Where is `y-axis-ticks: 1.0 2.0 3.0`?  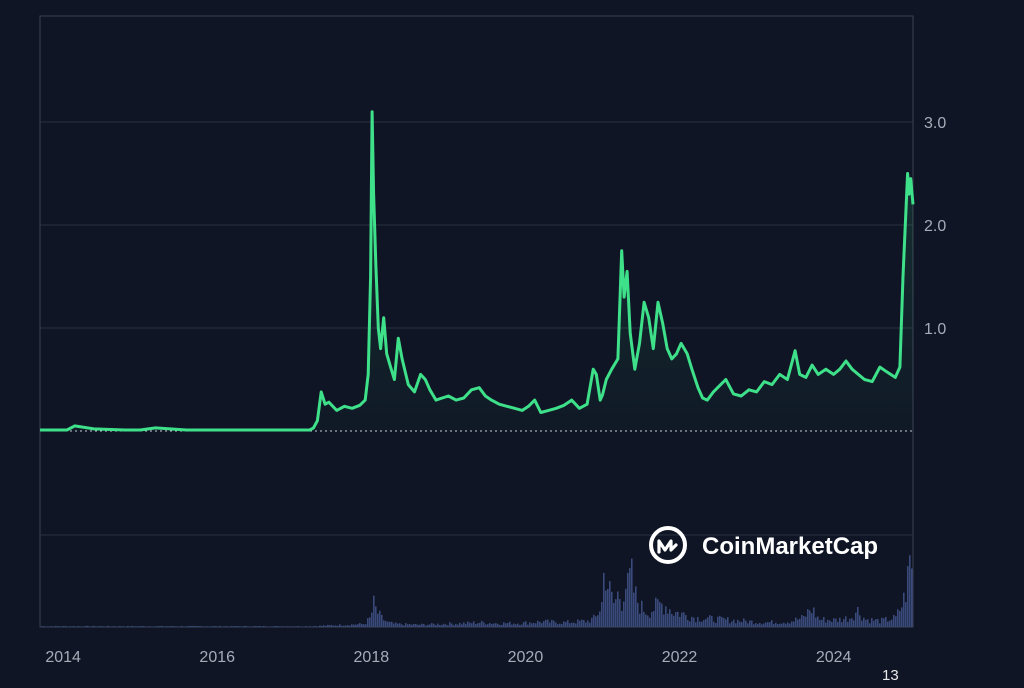 y-axis-ticks: 1.0 2.0 3.0 is located at coordinates (935, 226).